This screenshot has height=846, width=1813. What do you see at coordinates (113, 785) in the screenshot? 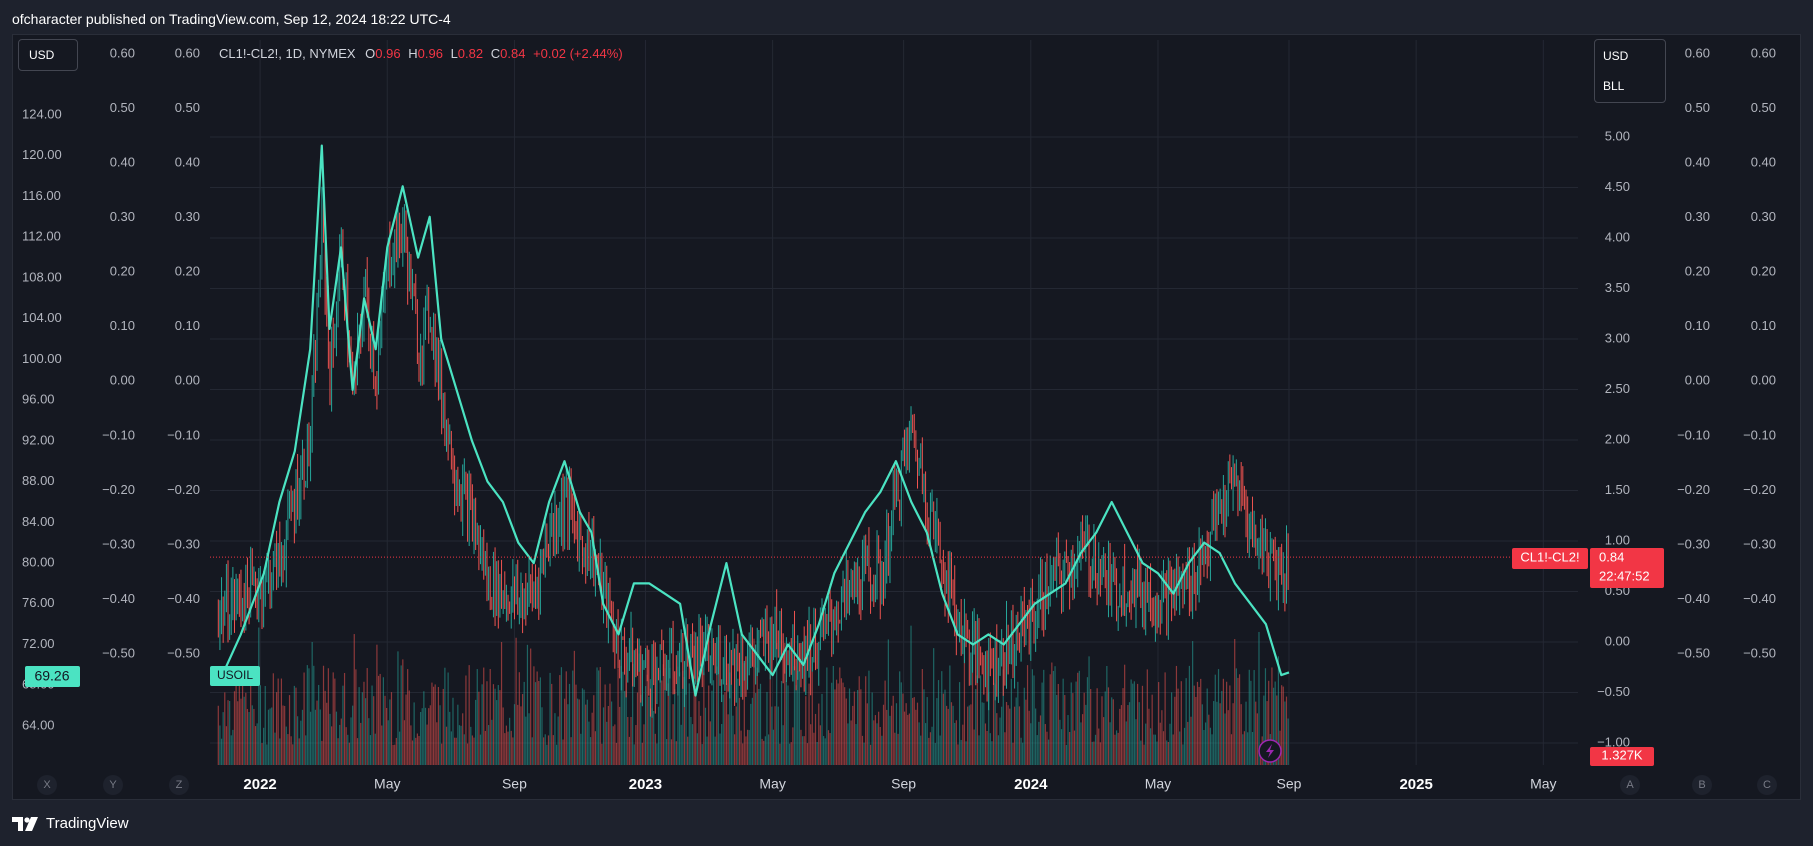
I see `axis-button-y: Y` at bounding box center [113, 785].